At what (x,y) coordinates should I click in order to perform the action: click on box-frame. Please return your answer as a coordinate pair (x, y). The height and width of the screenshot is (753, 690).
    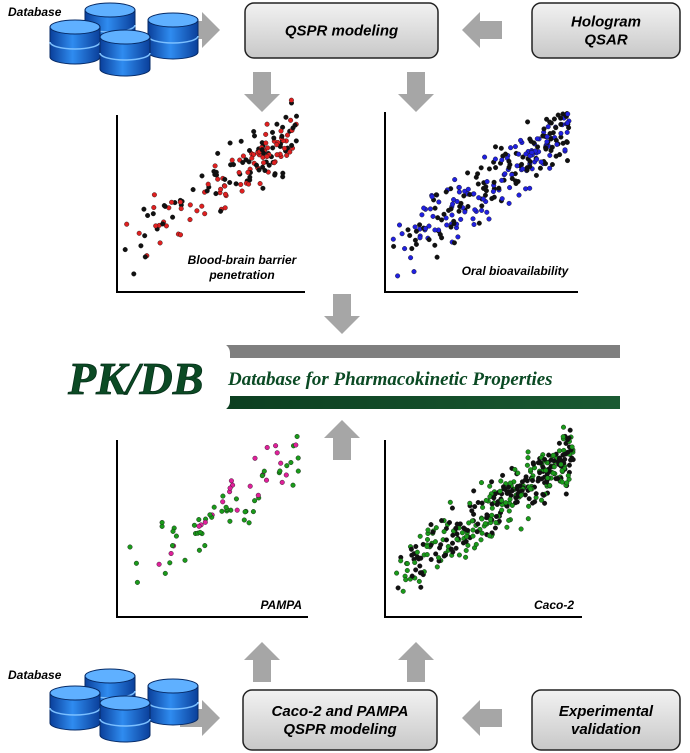
    Looking at the image, I should click on (341, 30).